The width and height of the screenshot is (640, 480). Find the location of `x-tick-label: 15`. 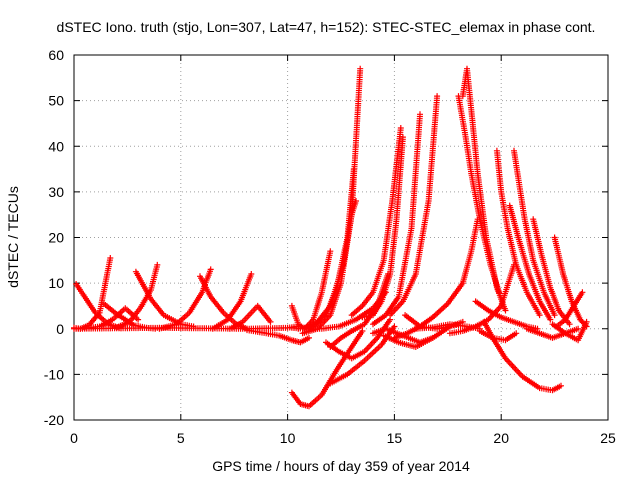

x-tick-label: 15 is located at coordinates (395, 438).